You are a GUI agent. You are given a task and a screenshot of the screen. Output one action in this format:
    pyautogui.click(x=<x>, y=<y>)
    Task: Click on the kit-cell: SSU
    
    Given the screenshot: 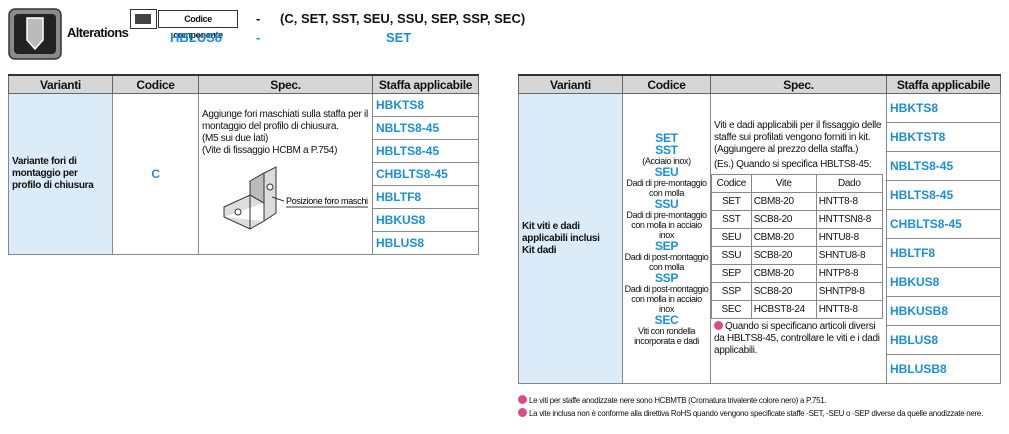 What is the action you would take?
    pyautogui.click(x=731, y=255)
    